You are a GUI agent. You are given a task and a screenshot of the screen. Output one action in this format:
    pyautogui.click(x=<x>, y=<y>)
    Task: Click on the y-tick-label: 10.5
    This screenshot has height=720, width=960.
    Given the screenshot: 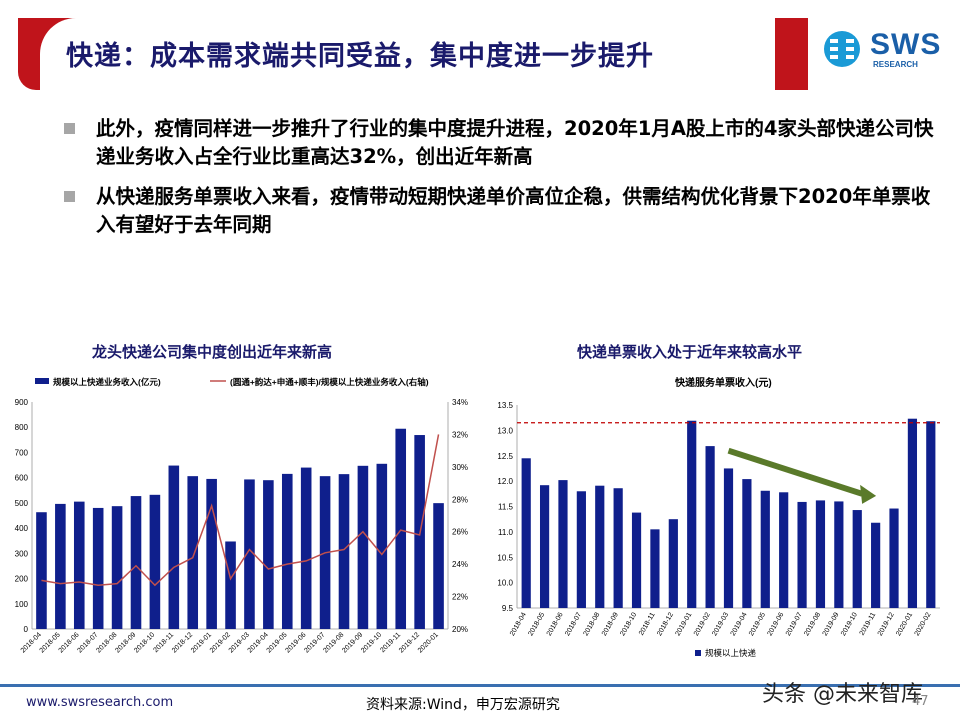 What is the action you would take?
    pyautogui.click(x=505, y=557)
    